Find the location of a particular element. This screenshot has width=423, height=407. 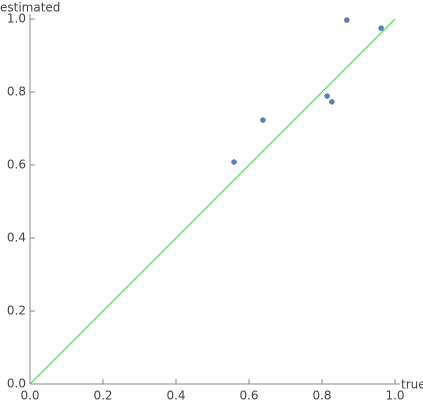

y-tick-label: 0.2 is located at coordinates (16, 311).